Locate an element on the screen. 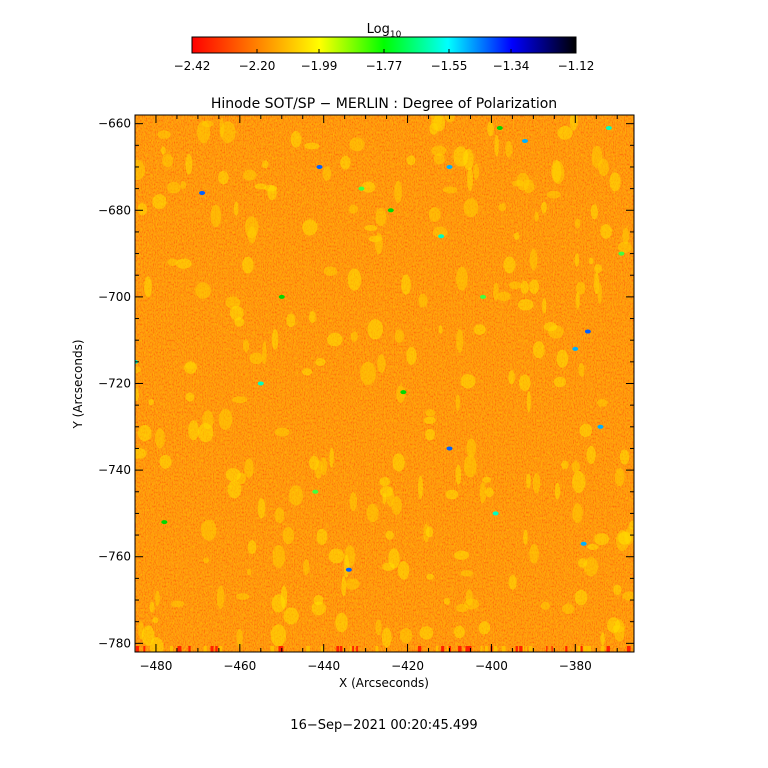  x-axis-label: X (Arcseconds) is located at coordinates (384, 683).